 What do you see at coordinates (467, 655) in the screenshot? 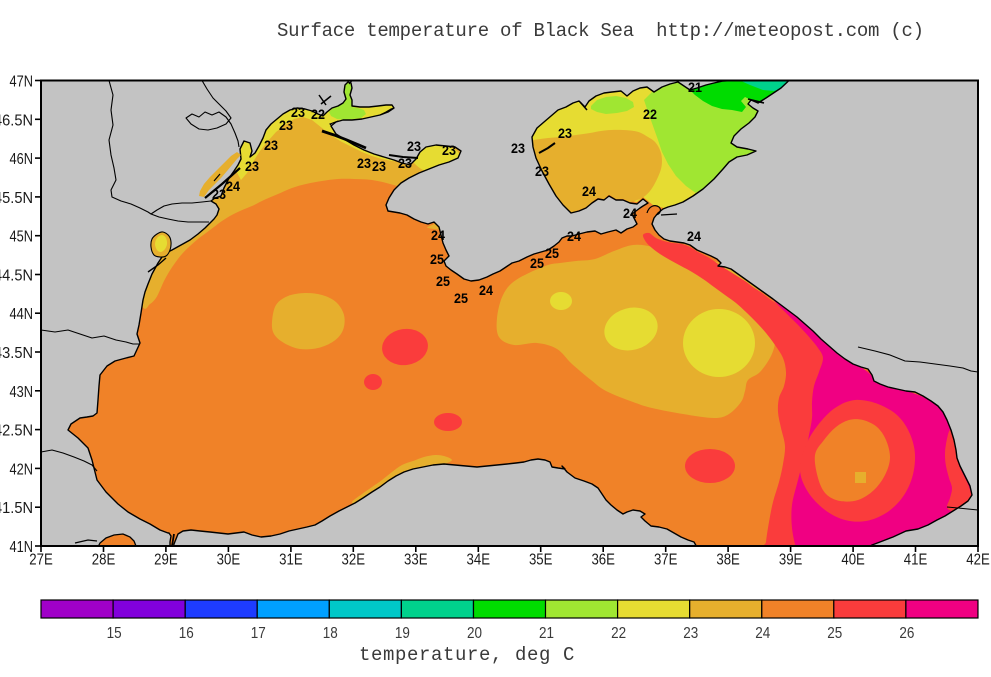
I see `svg-text: temperature, deg C` at bounding box center [467, 655].